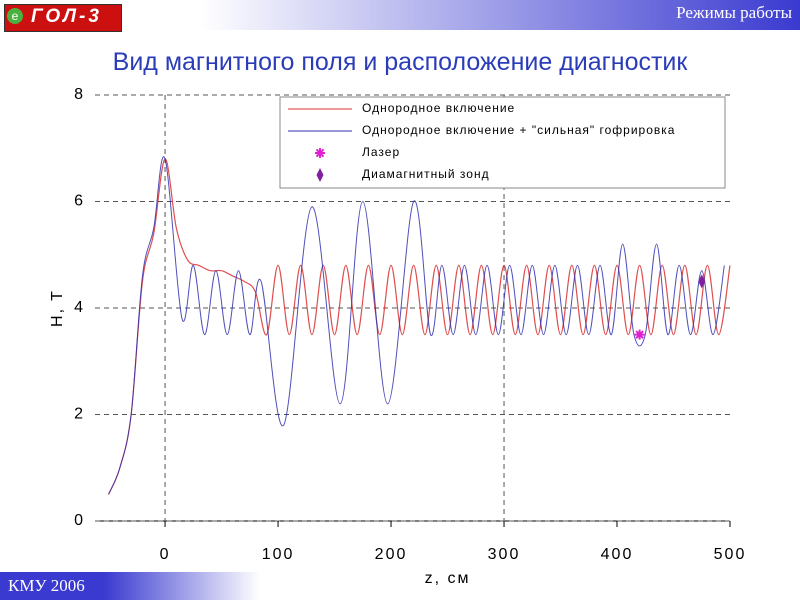  What do you see at coordinates (617, 554) in the screenshot?
I see `x-tick-label: 400` at bounding box center [617, 554].